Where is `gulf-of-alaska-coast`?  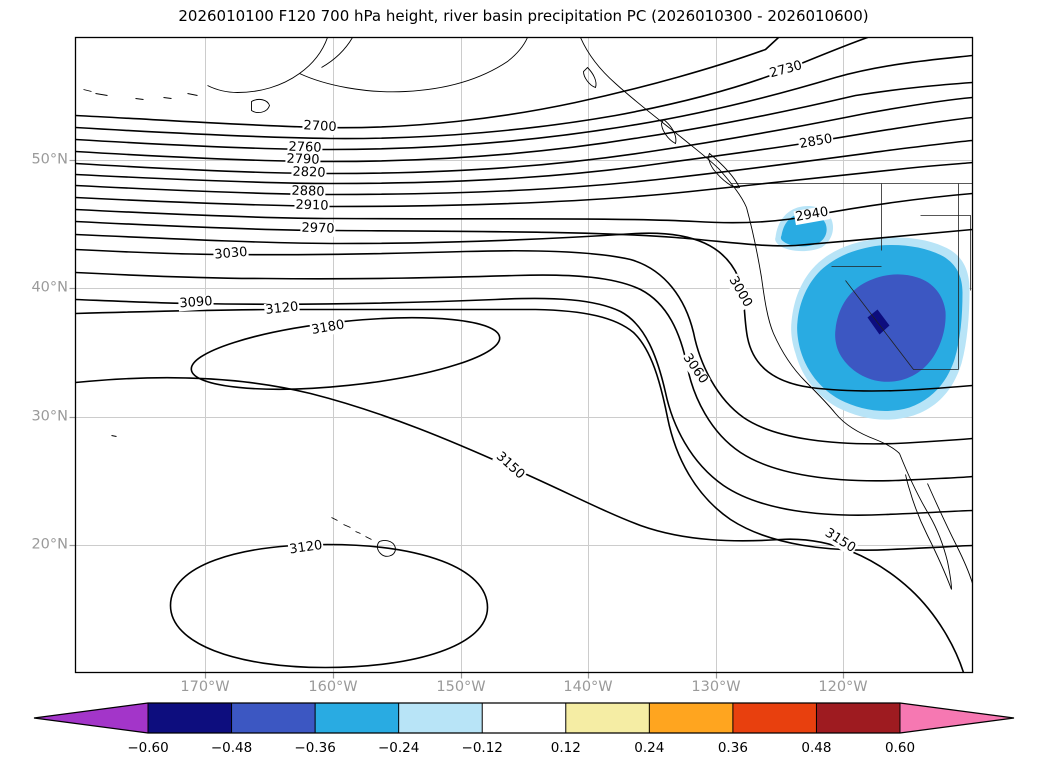
gulf-of-alaska-coast is located at coordinates (413, 65).